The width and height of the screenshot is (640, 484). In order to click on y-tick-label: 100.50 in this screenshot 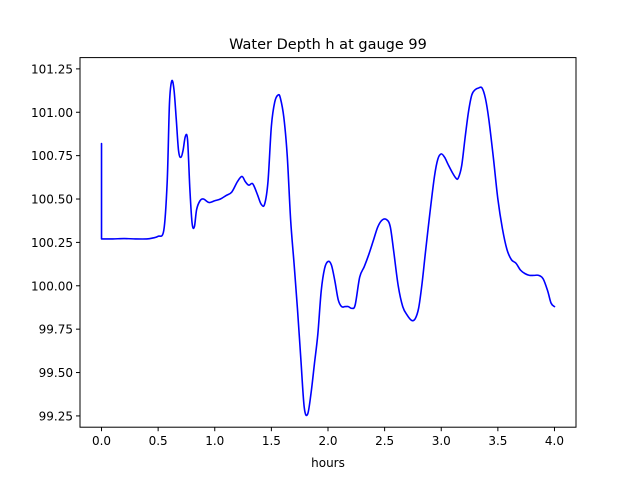, I will do `click(52, 200)`.